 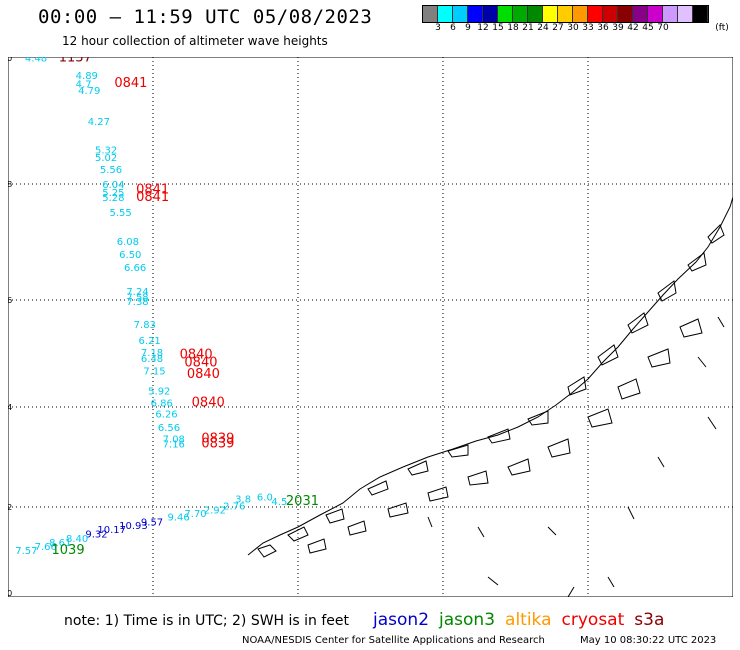 What do you see at coordinates (581, 29) in the screenshot?
I see `color-legend-labels: 3 6 9 12 15 18 21 24 27 30 33 36 39 42 45 70 (ft)` at bounding box center [581, 29].